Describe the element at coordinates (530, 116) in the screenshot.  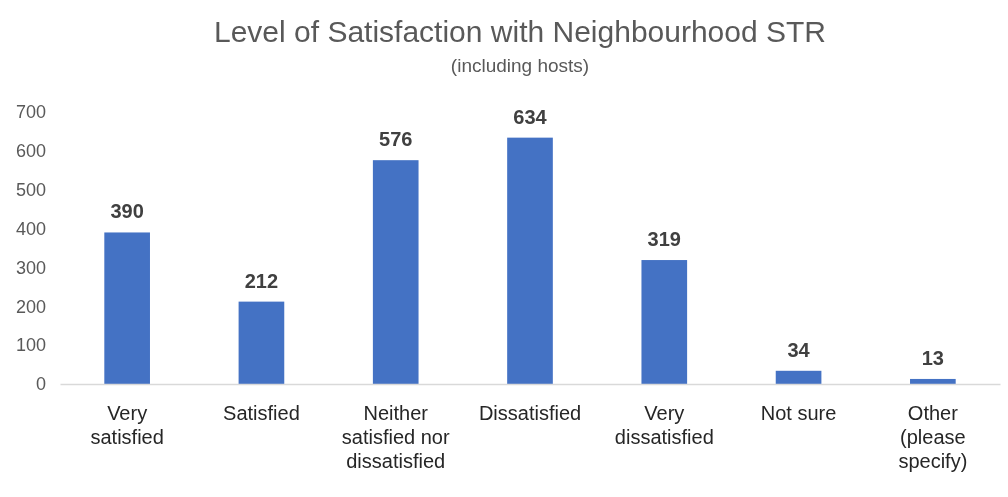
I see `data-label: 634` at that location.